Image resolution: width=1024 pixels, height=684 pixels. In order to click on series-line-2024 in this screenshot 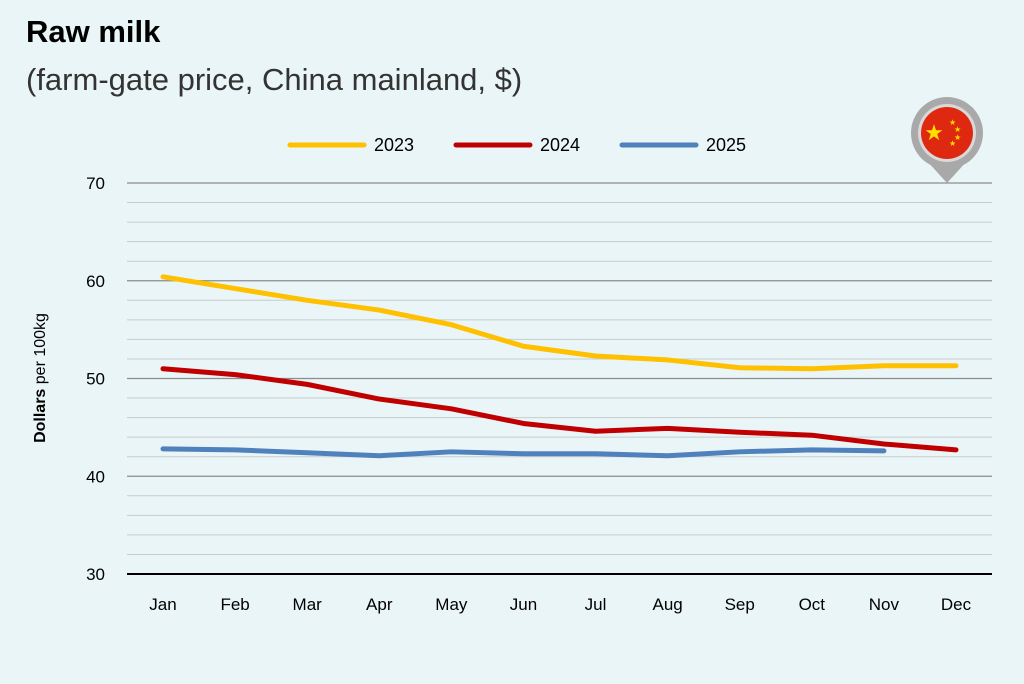, I will do `click(559, 409)`.